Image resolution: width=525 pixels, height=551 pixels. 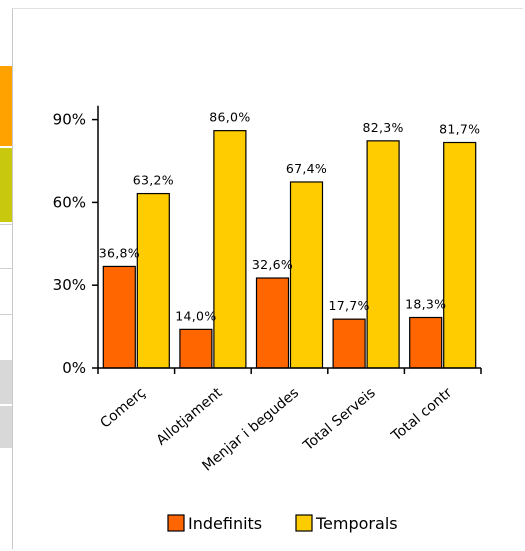 What do you see at coordinates (190, 416) in the screenshot?
I see `category-label: Allotjament` at bounding box center [190, 416].